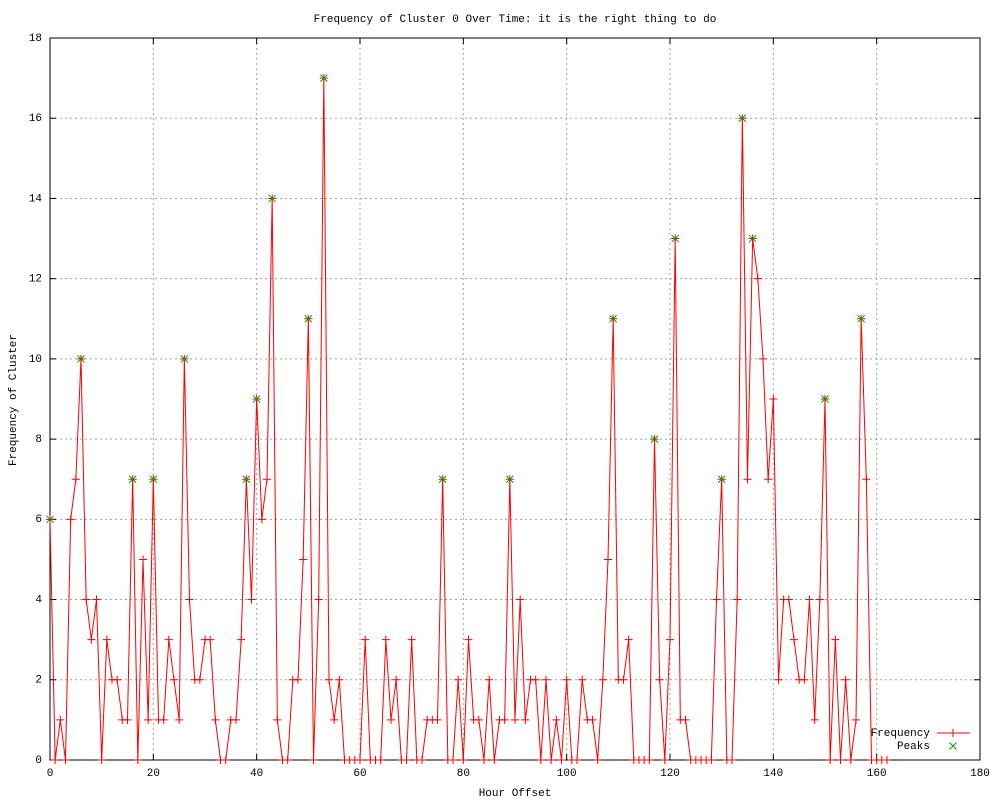 The width and height of the screenshot is (1000, 800). Describe the element at coordinates (256, 774) in the screenshot. I see `x-tick-label: 40` at that location.